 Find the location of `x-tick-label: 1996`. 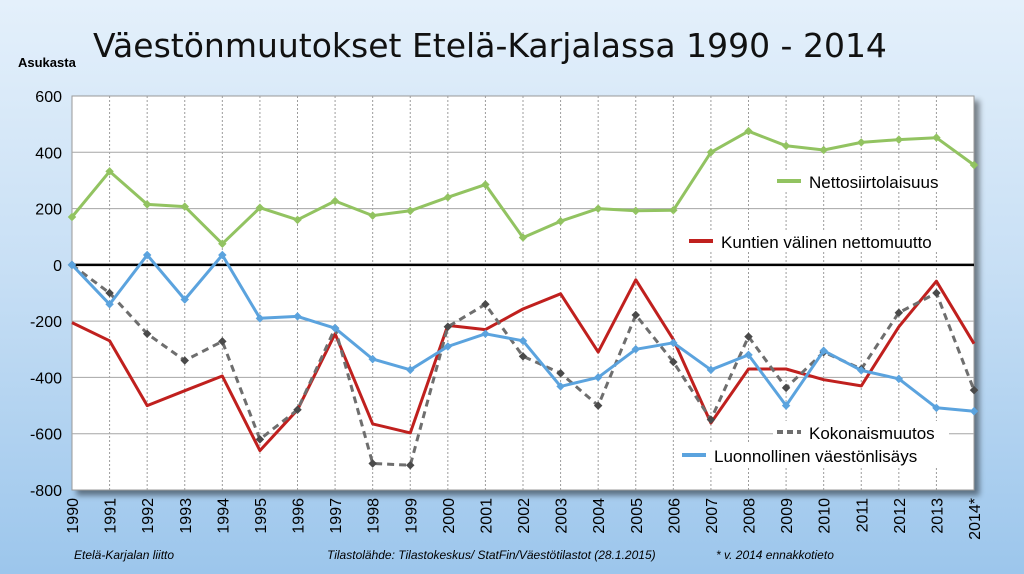

x-tick-label: 1996 is located at coordinates (299, 516).